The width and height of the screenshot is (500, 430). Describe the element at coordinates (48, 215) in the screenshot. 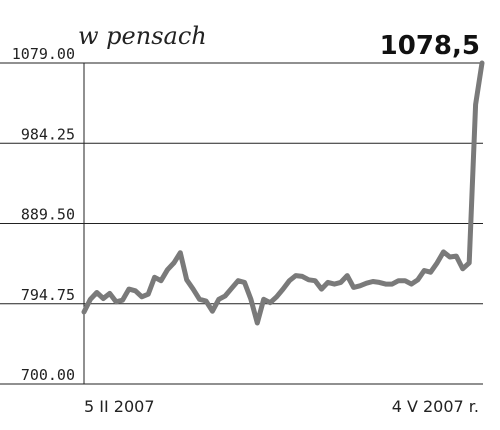

I see `y-tick-label: 889.50` at that location.